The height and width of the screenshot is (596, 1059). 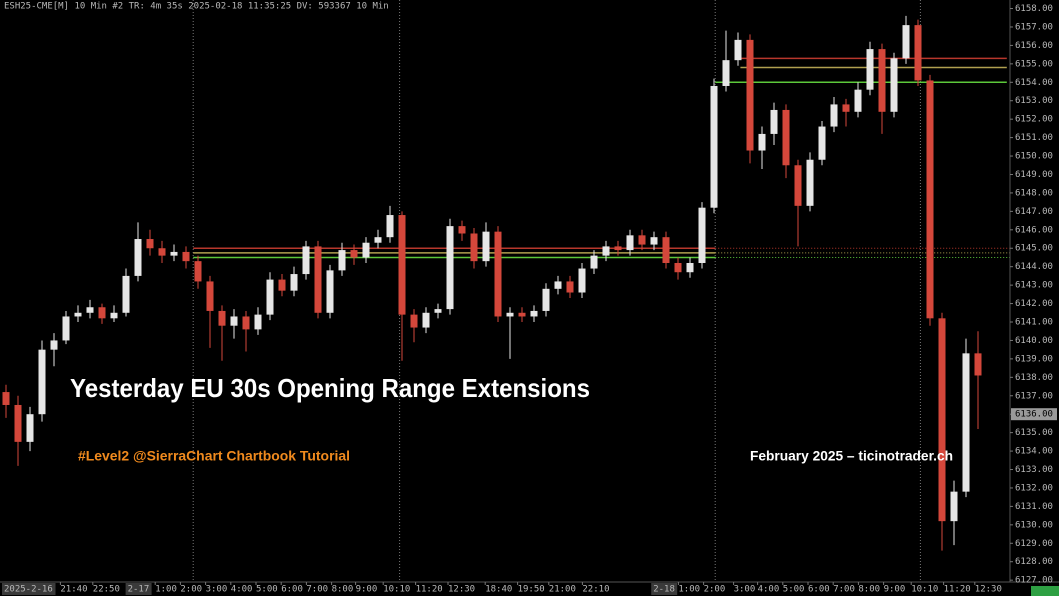 What do you see at coordinates (1034, 83) in the screenshot?
I see `y-tick-label: 6154.00` at bounding box center [1034, 83].